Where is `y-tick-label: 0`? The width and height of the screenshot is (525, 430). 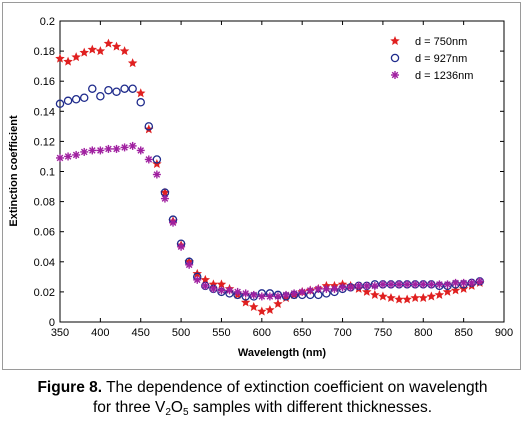
y-tick-label: 0 is located at coordinates (52, 323).